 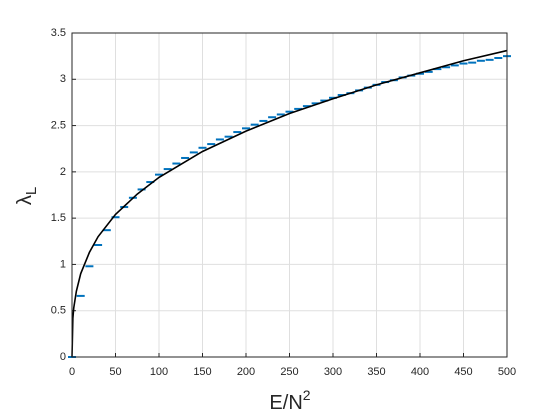 What do you see at coordinates (420, 372) in the screenshot?
I see `x-tick-label: 400` at bounding box center [420, 372].